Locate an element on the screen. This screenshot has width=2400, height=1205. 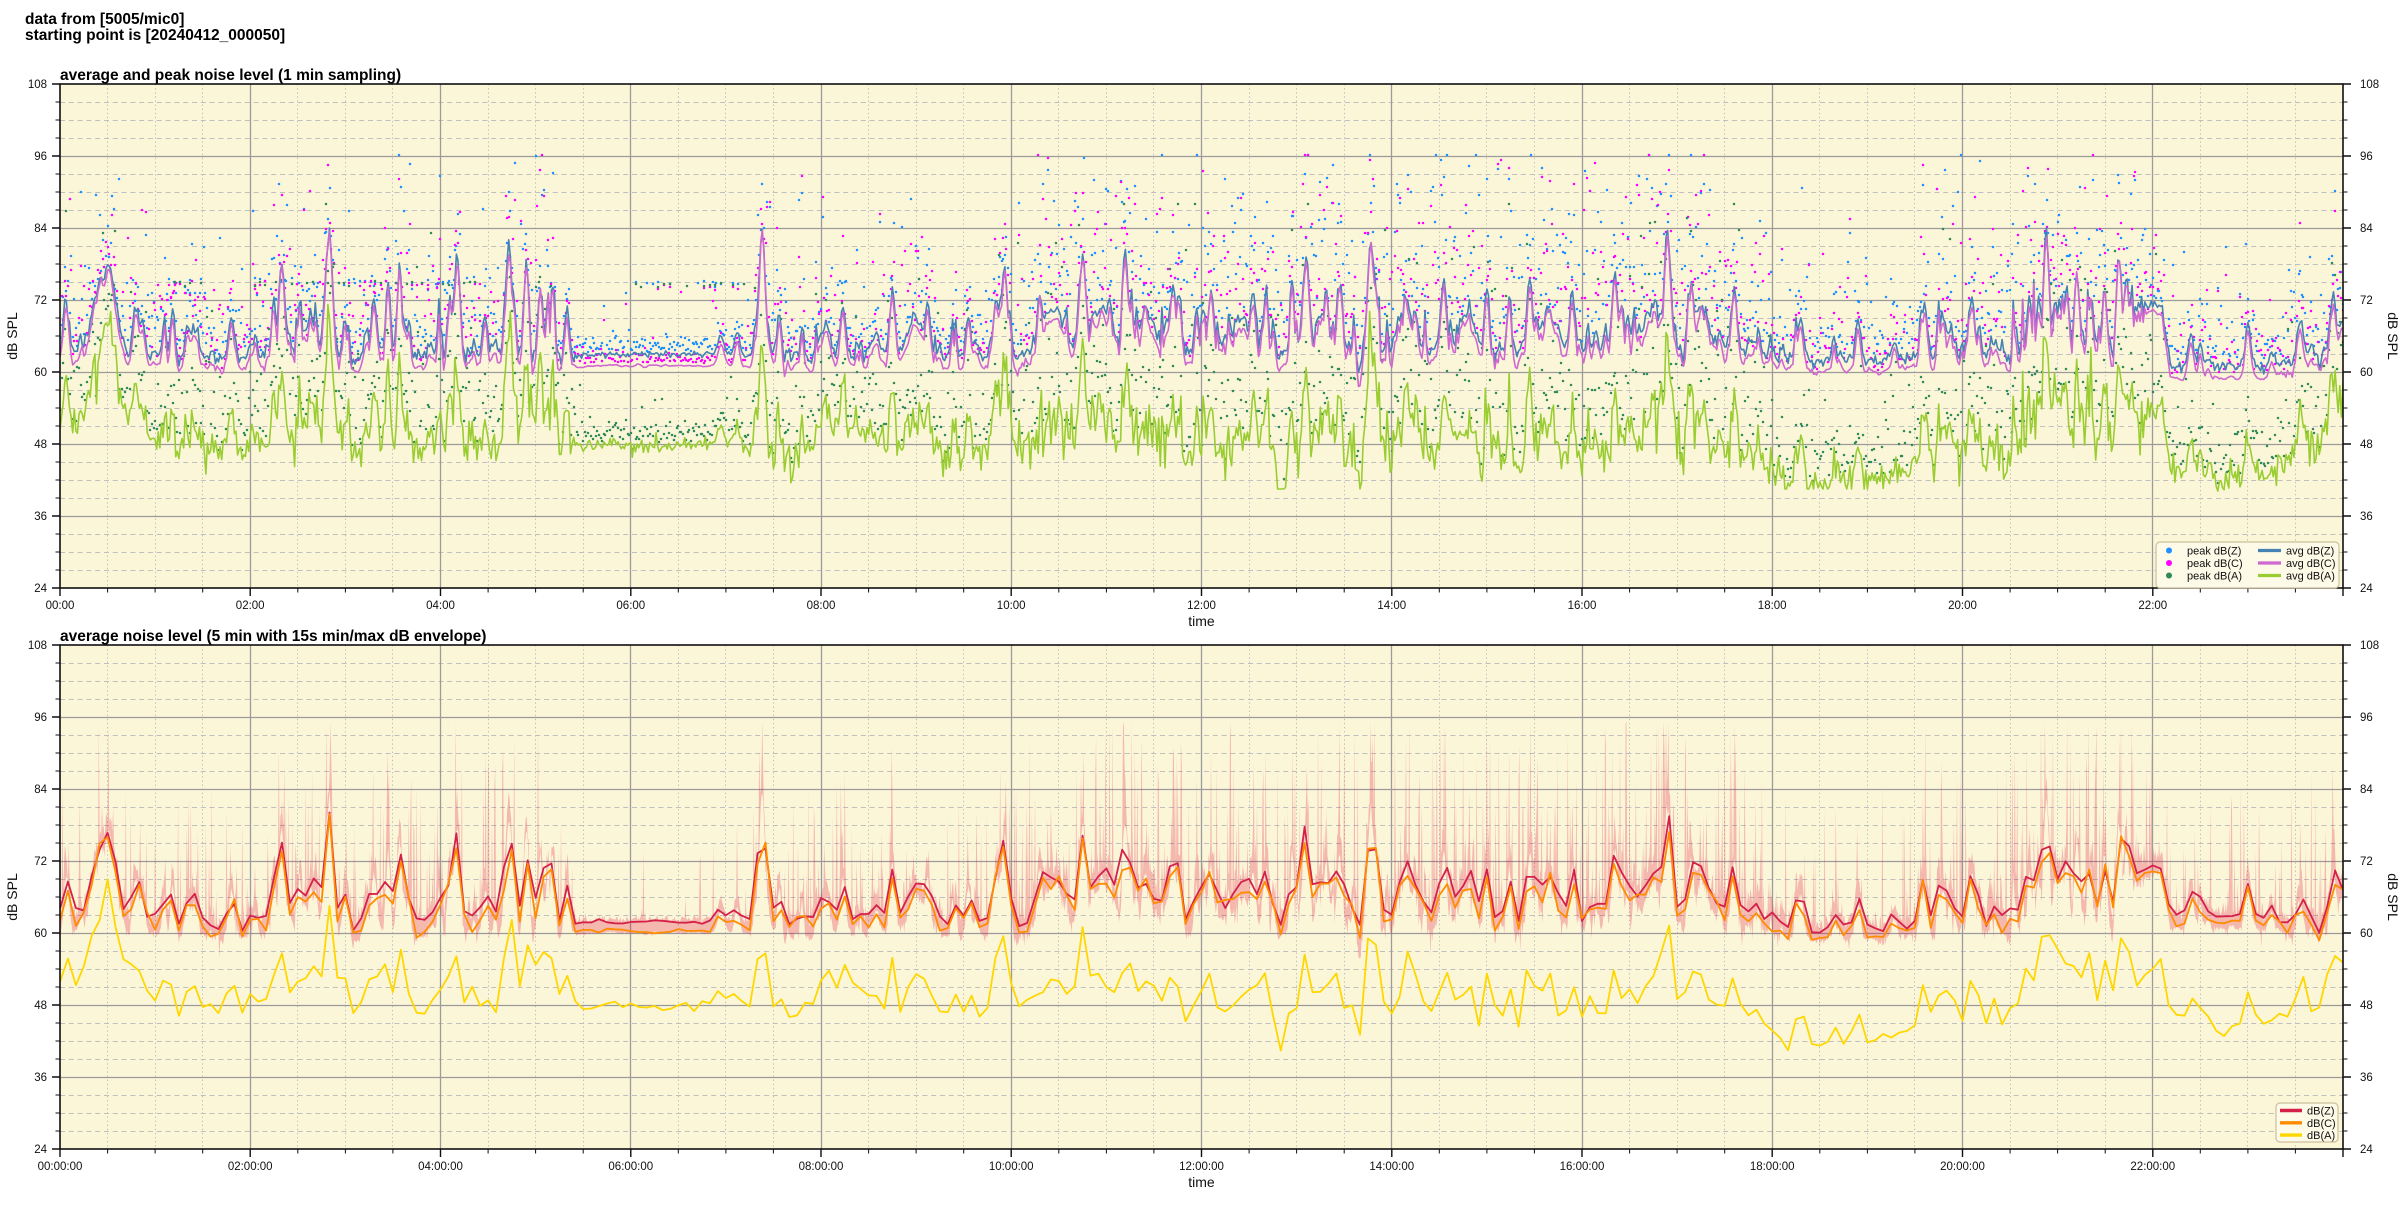
svg-text: 18:00:00 is located at coordinates (1772, 1167).